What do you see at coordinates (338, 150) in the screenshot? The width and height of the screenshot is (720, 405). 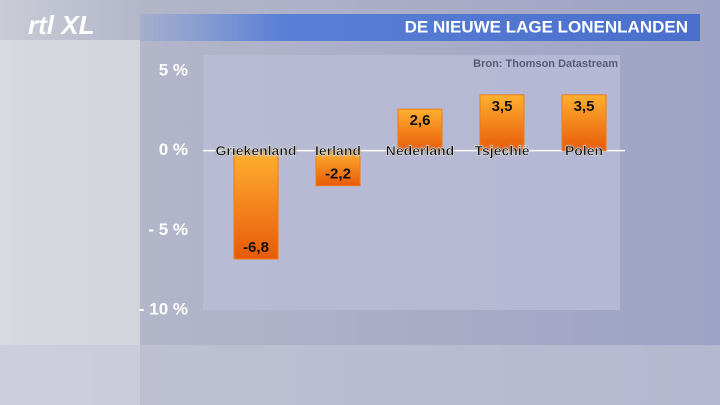 I see `x-tick-label: Ierland` at bounding box center [338, 150].